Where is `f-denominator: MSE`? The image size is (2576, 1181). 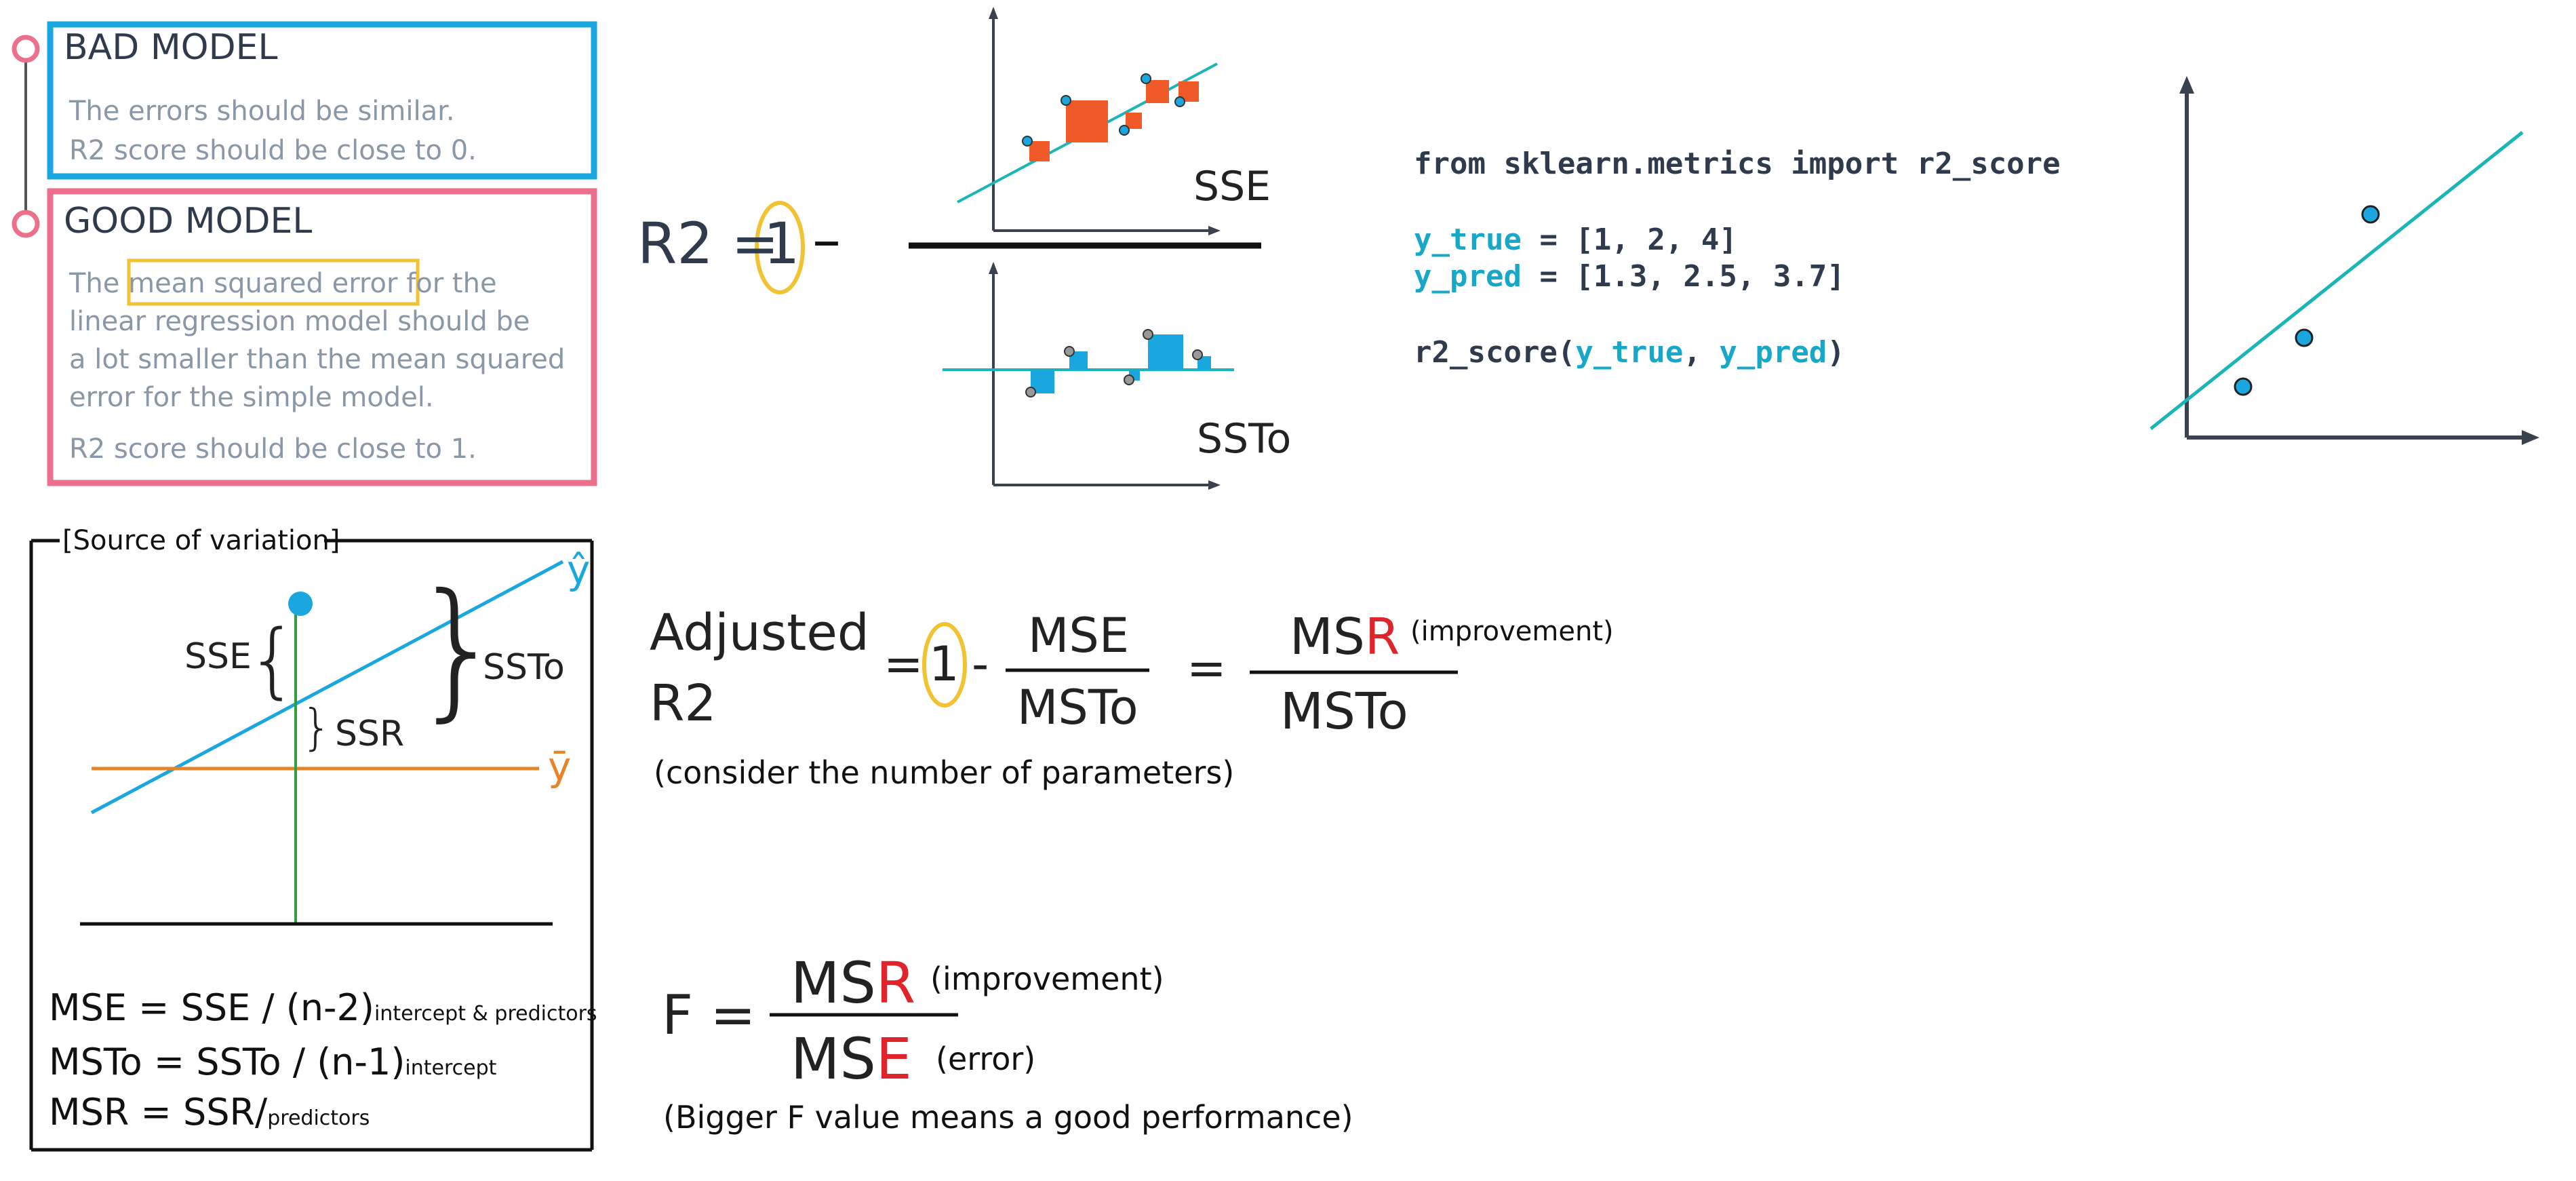
f-denominator: MSE is located at coordinates (852, 1059).